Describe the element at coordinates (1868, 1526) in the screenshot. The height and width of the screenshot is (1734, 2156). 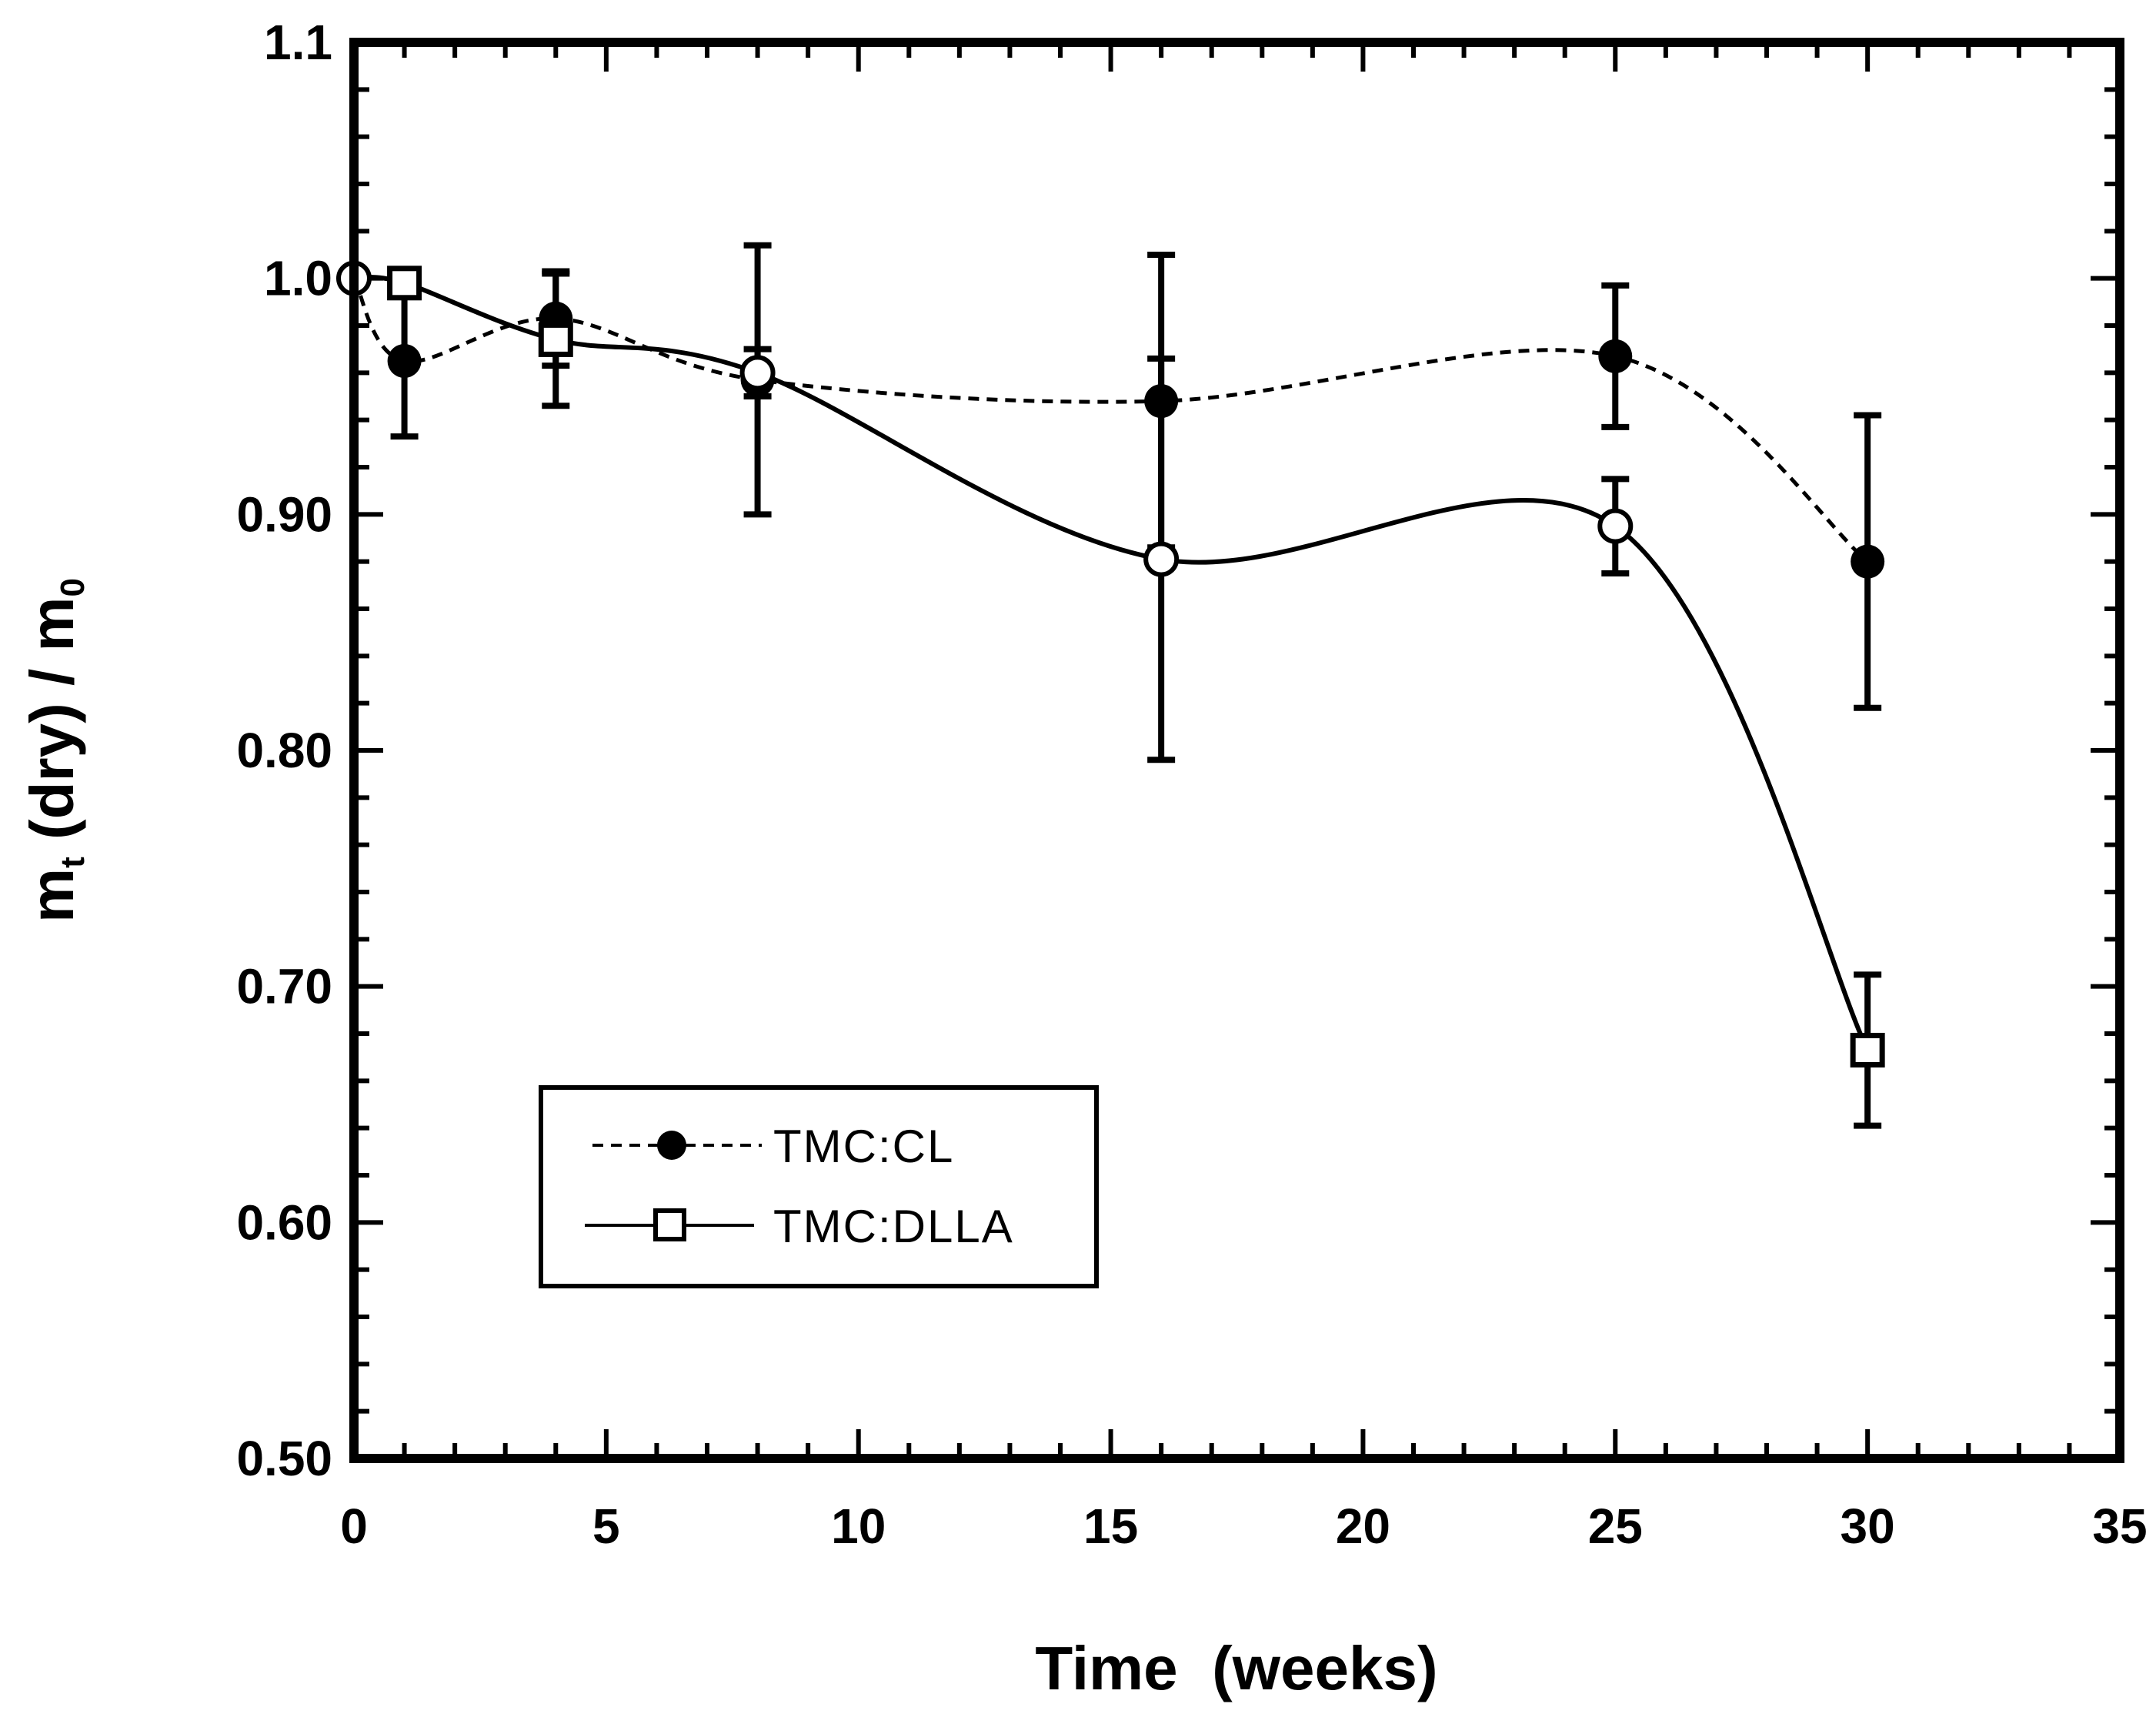
I see `x-tick-label-30: 30` at that location.